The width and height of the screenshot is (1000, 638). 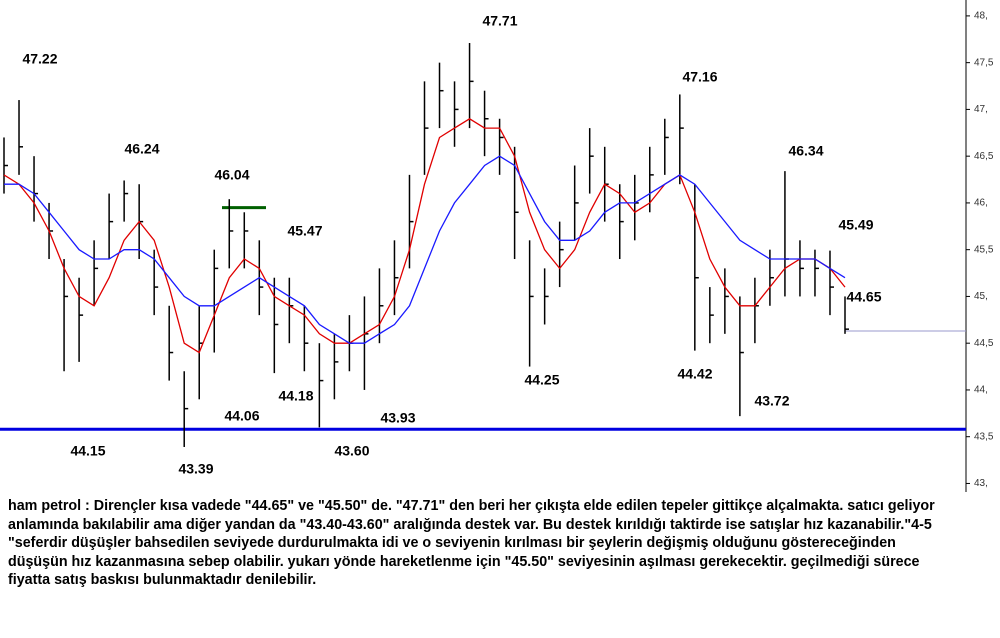 I want to click on y-tick-label: 45,5, so click(x=984, y=249).